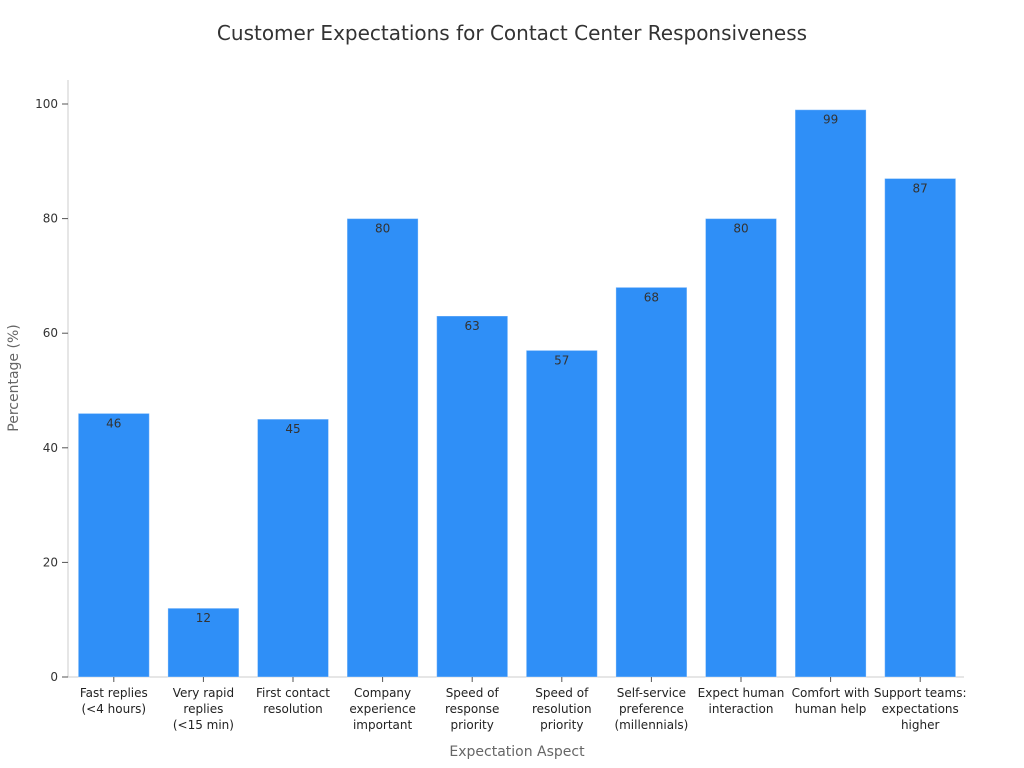 This screenshot has height=768, width=1024. What do you see at coordinates (14, 377) in the screenshot?
I see `y-axis-label: Percentage (%)` at bounding box center [14, 377].